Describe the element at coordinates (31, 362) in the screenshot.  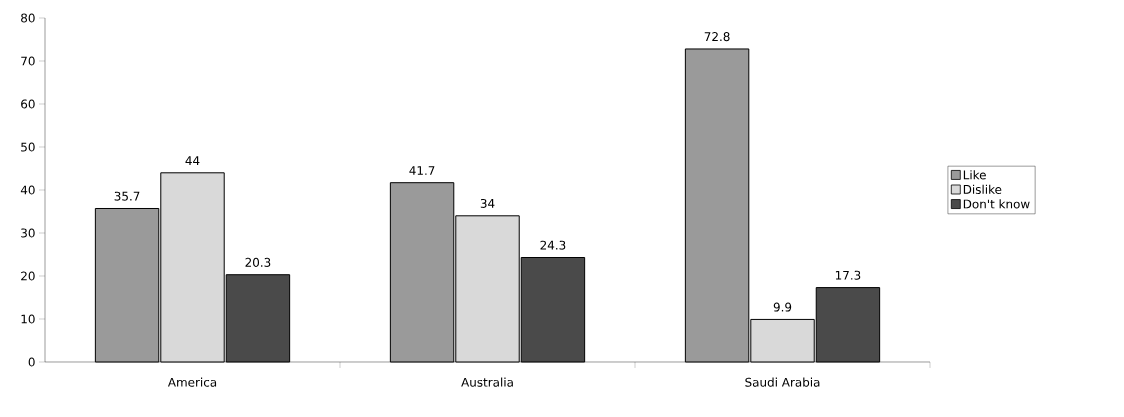
I see `y-tick-label: 0` at that location.